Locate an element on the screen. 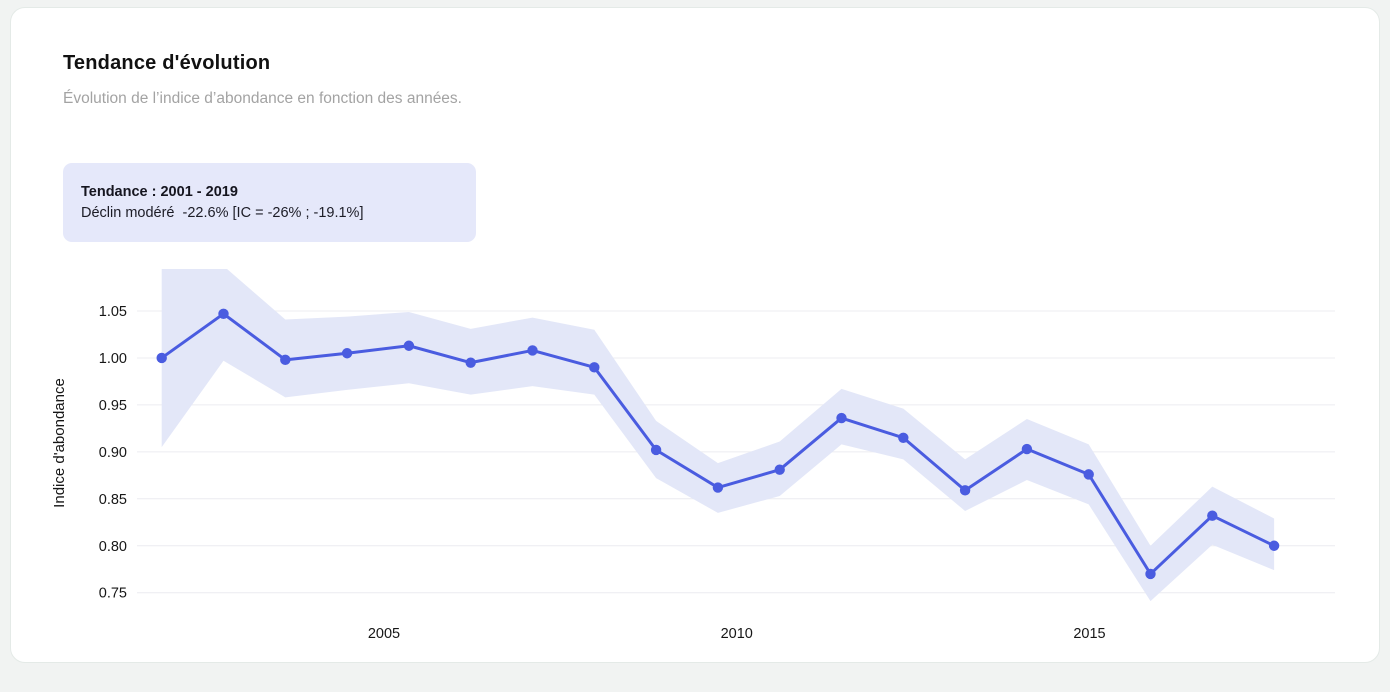 The image size is (1390, 692). x-tick-label: 2015 is located at coordinates (1089, 634).